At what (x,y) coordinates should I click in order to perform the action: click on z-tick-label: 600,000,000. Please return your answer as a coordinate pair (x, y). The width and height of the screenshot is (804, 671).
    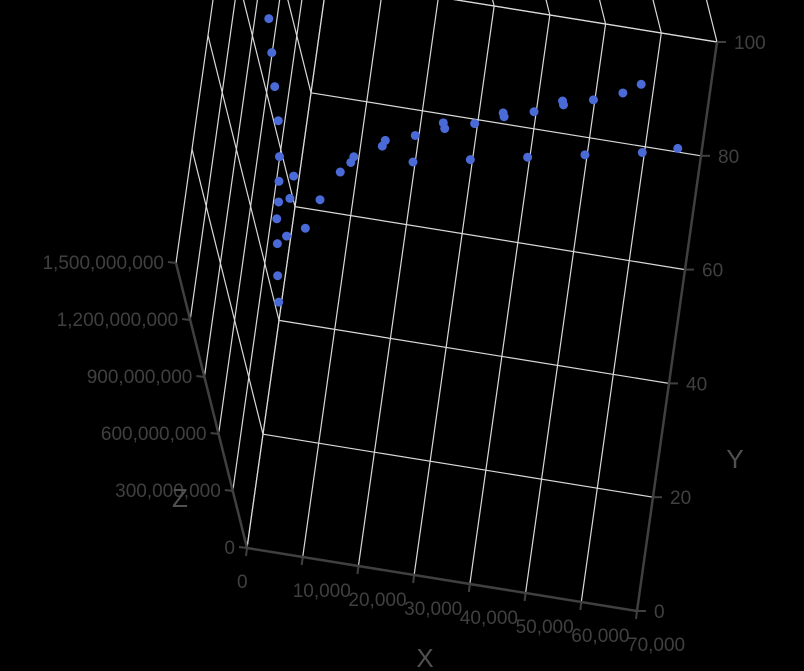
    Looking at the image, I should click on (154, 434).